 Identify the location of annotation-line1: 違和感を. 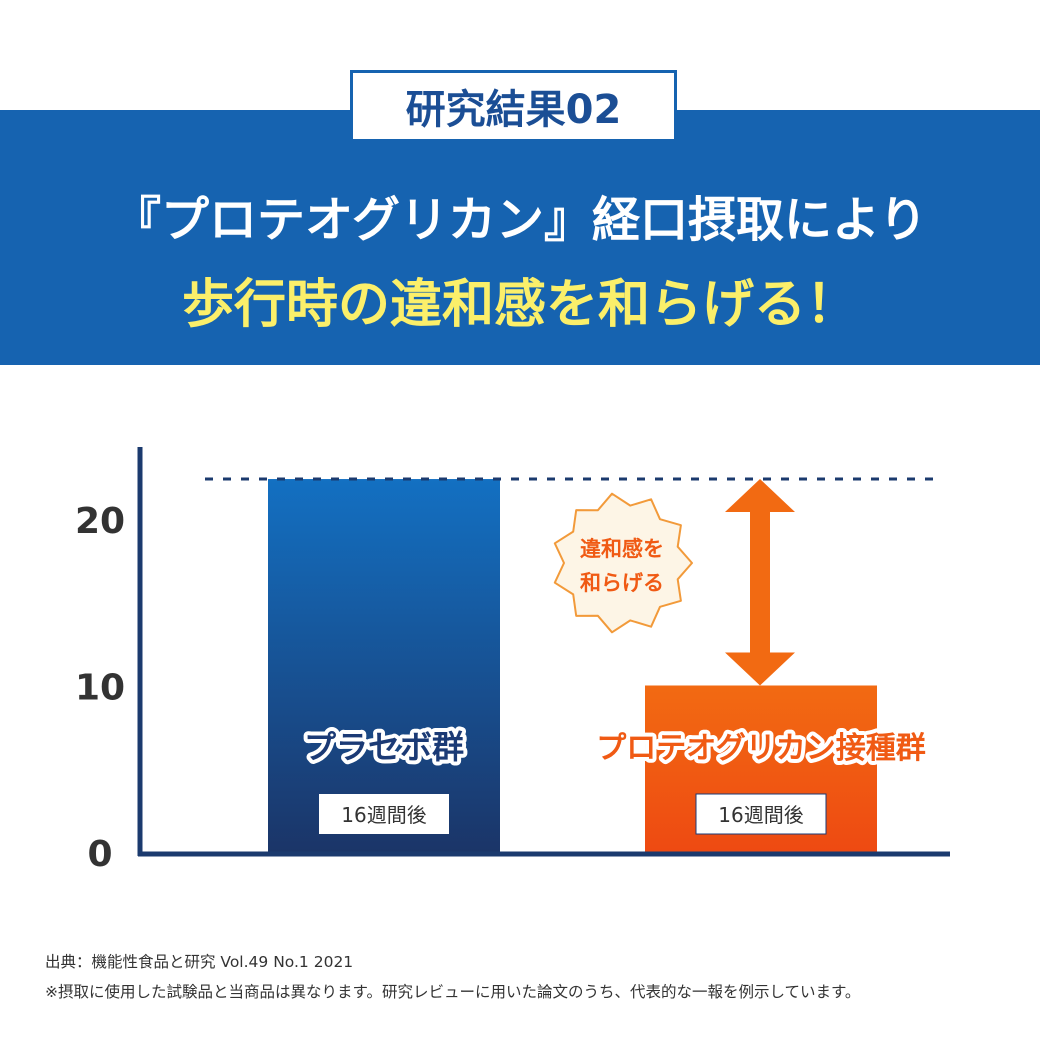
(622, 549).